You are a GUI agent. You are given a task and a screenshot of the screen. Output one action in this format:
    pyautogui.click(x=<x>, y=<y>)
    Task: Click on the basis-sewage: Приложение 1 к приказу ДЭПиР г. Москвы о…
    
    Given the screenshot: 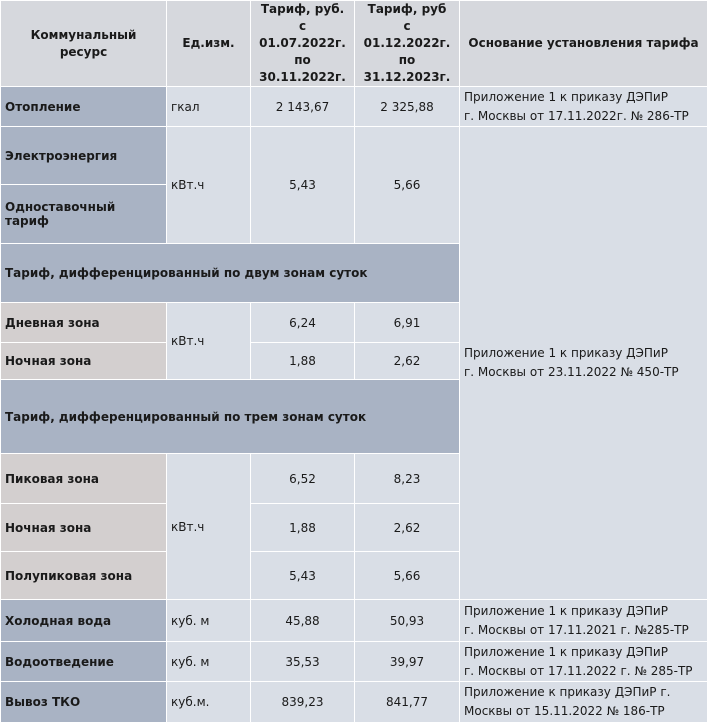 What is the action you would take?
    pyautogui.click(x=583, y=662)
    